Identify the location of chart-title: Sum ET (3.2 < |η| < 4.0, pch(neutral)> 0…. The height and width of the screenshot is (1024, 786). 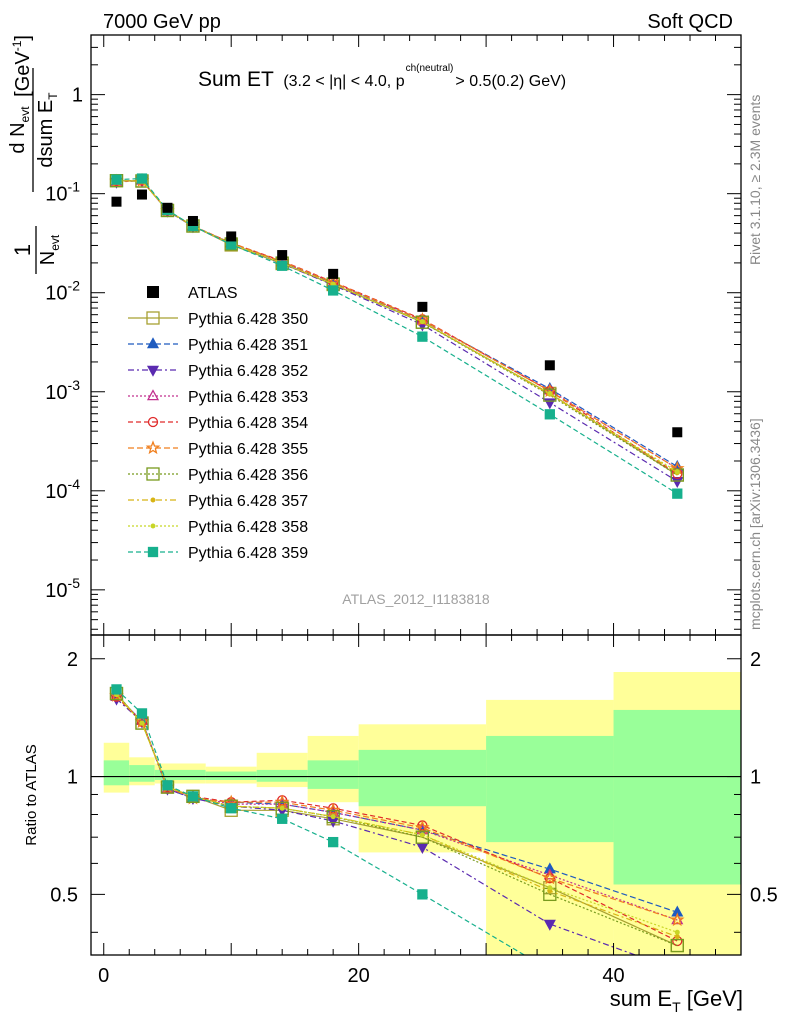
(382, 77).